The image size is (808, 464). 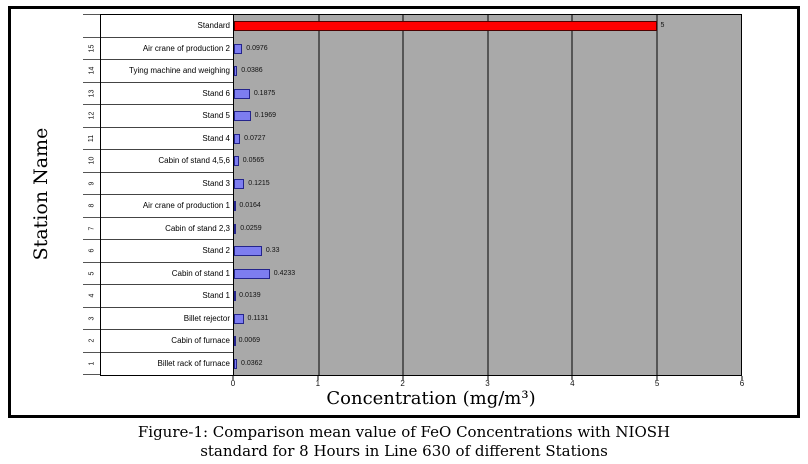 What do you see at coordinates (91, 251) in the screenshot?
I see `station-number: 6` at bounding box center [91, 251].